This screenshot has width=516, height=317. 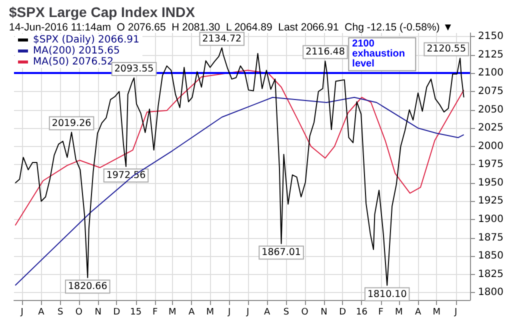 What do you see at coordinates (491, 36) in the screenshot?
I see `y-tick-label: 2150` at bounding box center [491, 36].